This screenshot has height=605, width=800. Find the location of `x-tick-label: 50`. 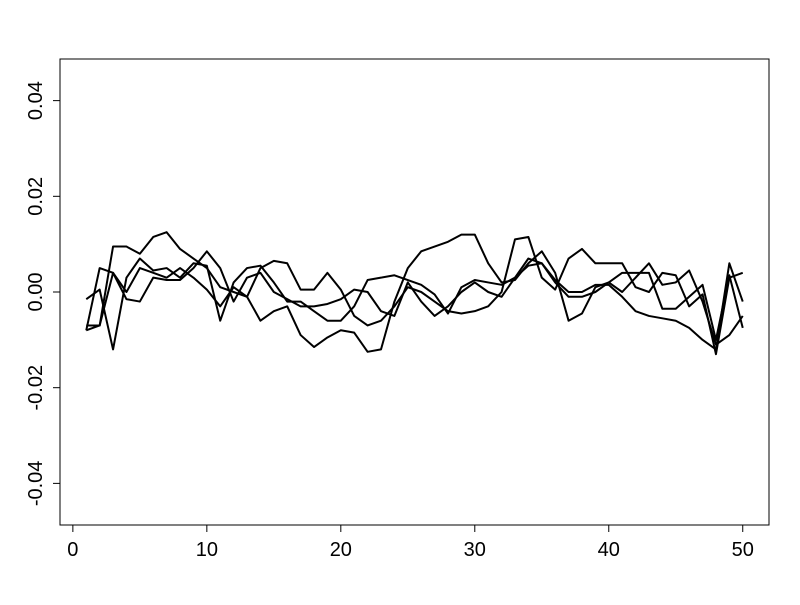

x-tick-label: 50 is located at coordinates (743, 550).